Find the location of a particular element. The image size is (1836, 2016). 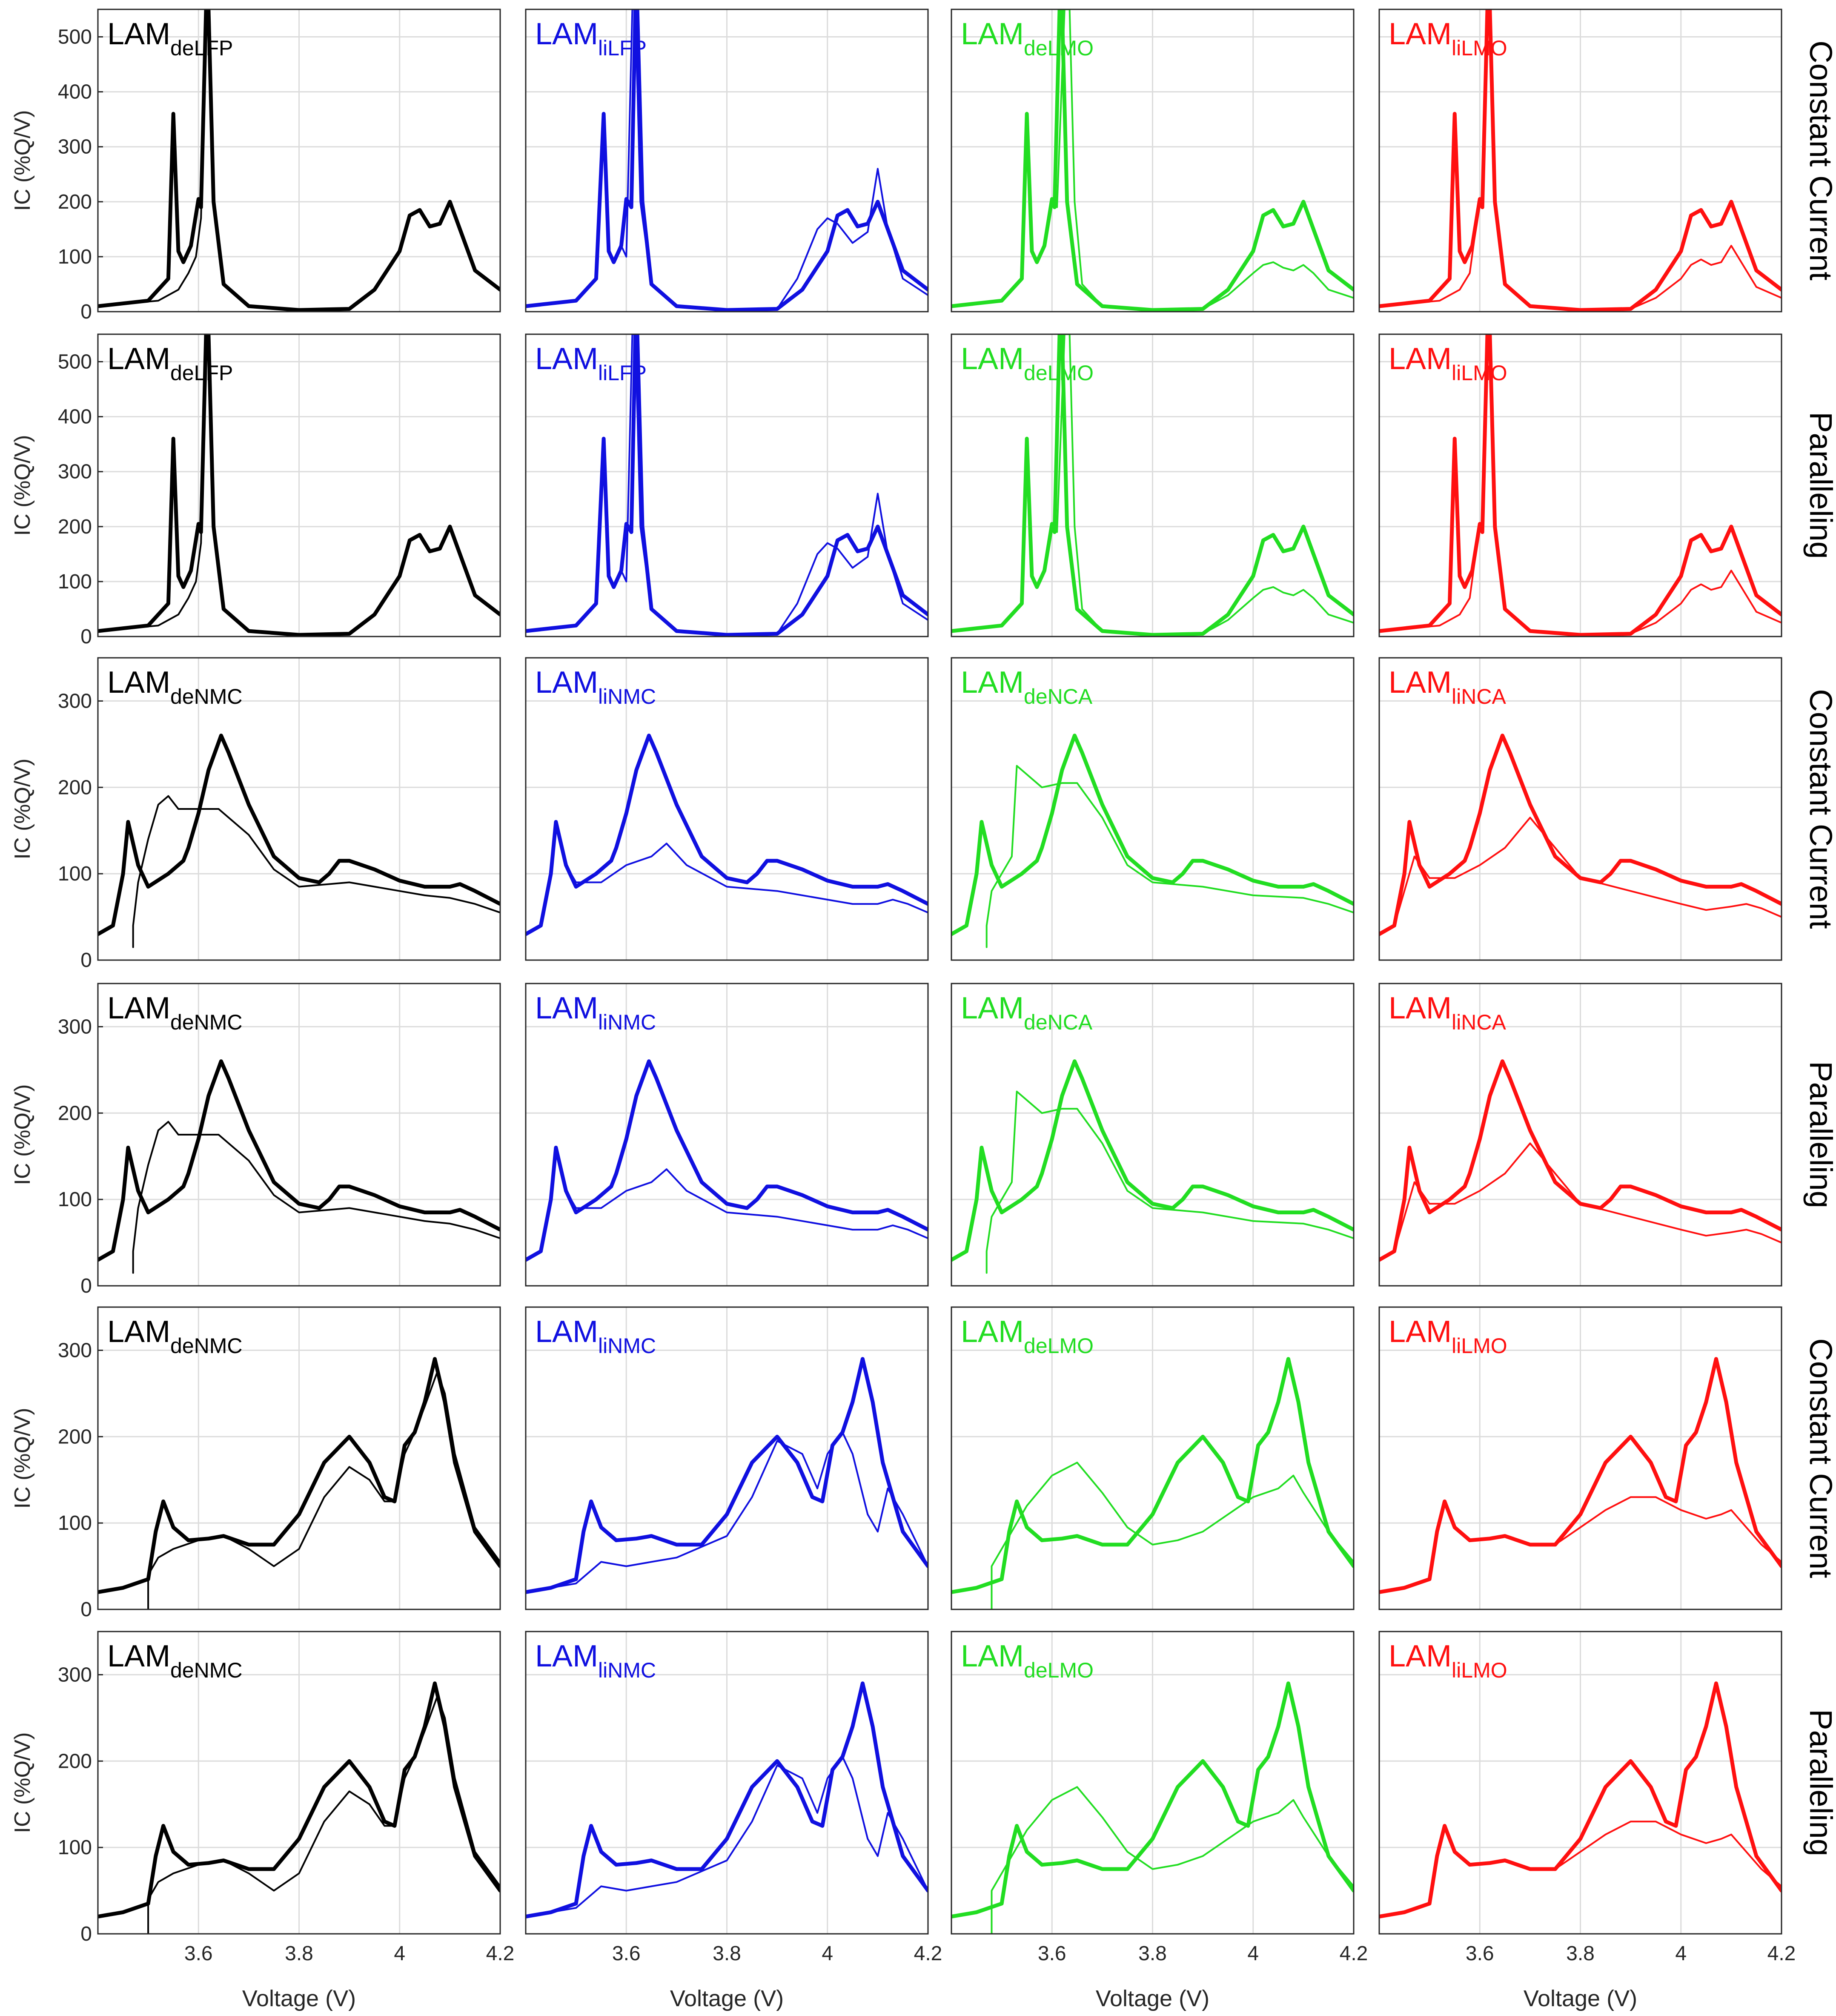

panel-r1-c2: LAMdeLMO is located at coordinates (1153, 485).